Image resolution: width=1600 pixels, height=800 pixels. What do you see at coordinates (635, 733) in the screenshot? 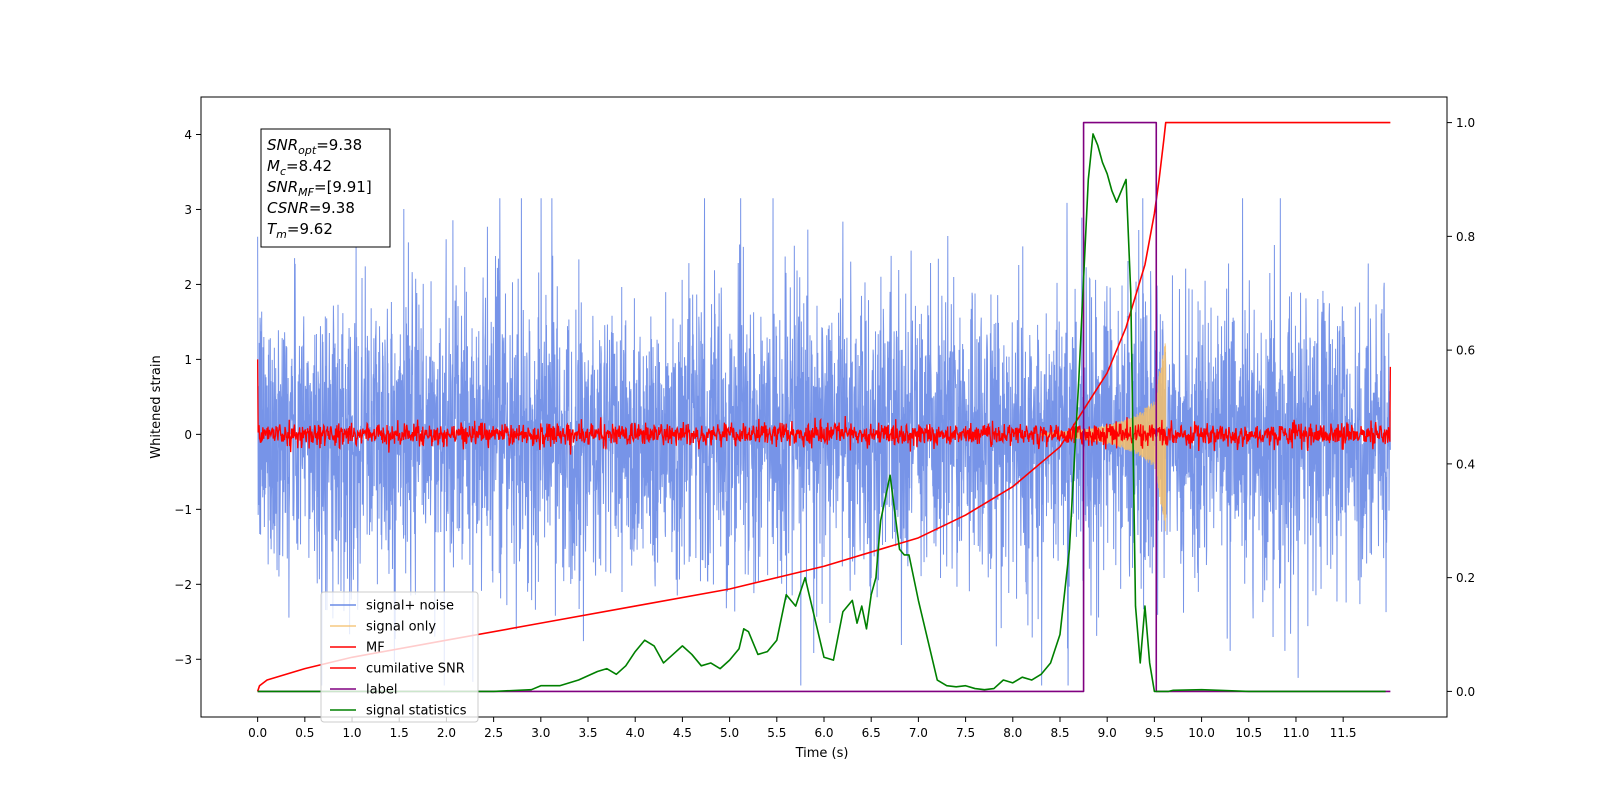
I see `x-tick-label: 4.0` at bounding box center [635, 733].